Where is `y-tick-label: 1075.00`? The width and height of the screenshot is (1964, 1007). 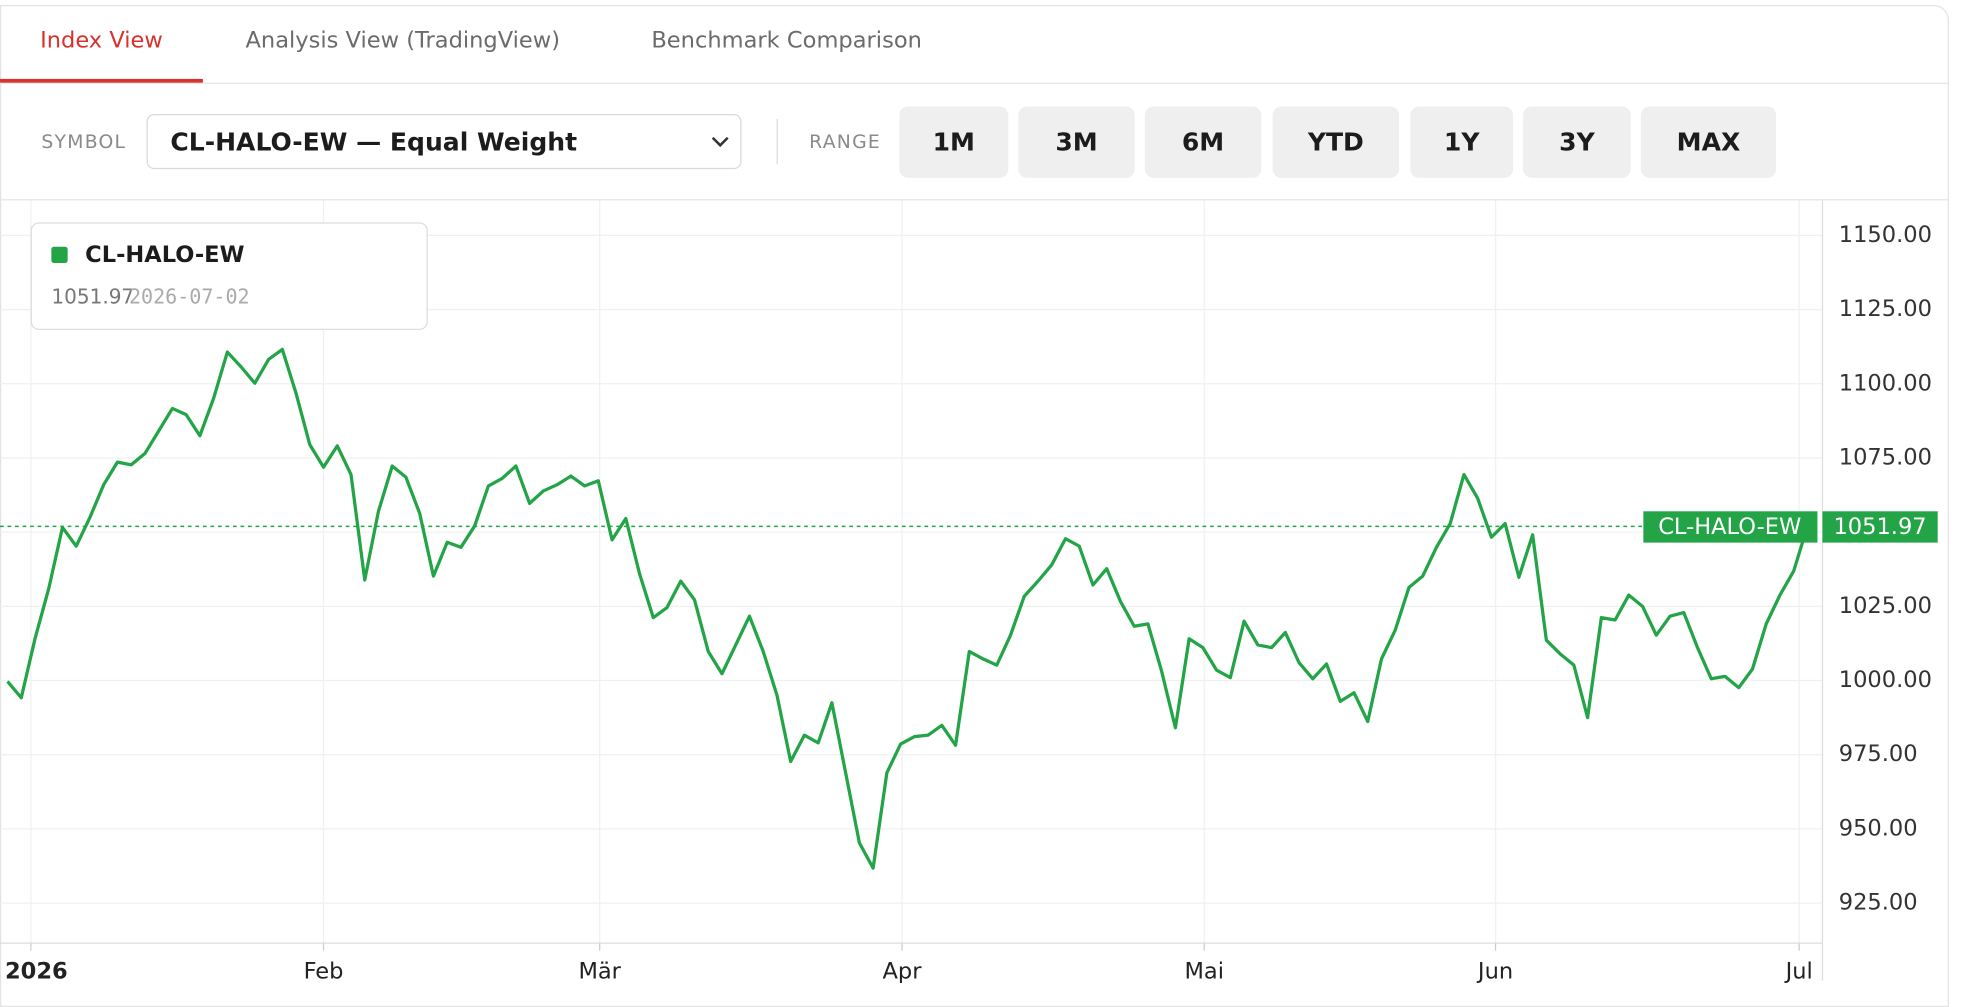 y-tick-label: 1075.00 is located at coordinates (1885, 457).